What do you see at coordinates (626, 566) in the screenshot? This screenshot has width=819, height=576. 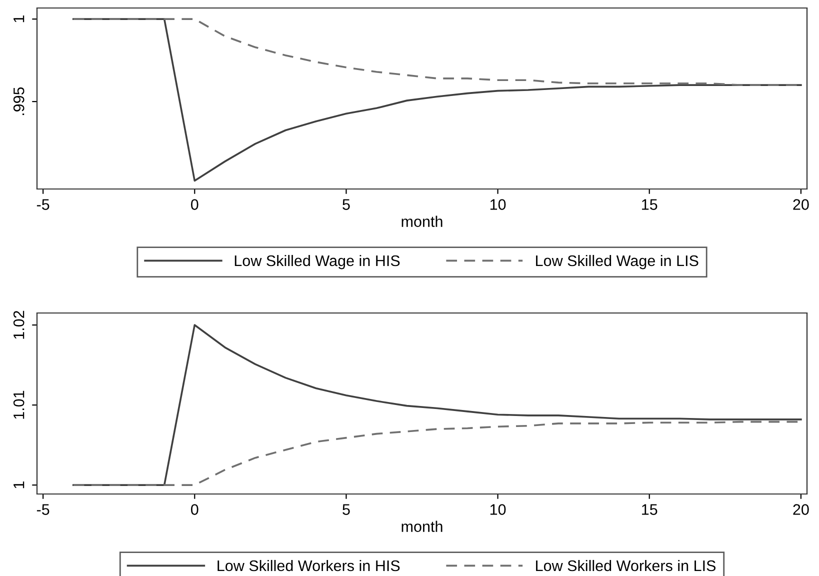 I see `legend-label: Low Skilled Workers in LIS` at bounding box center [626, 566].